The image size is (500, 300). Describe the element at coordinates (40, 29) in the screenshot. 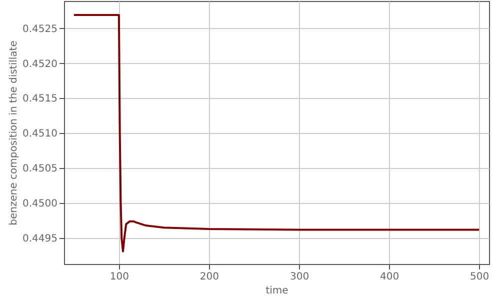

I see `y-tick-label: 0.4525` at that location.